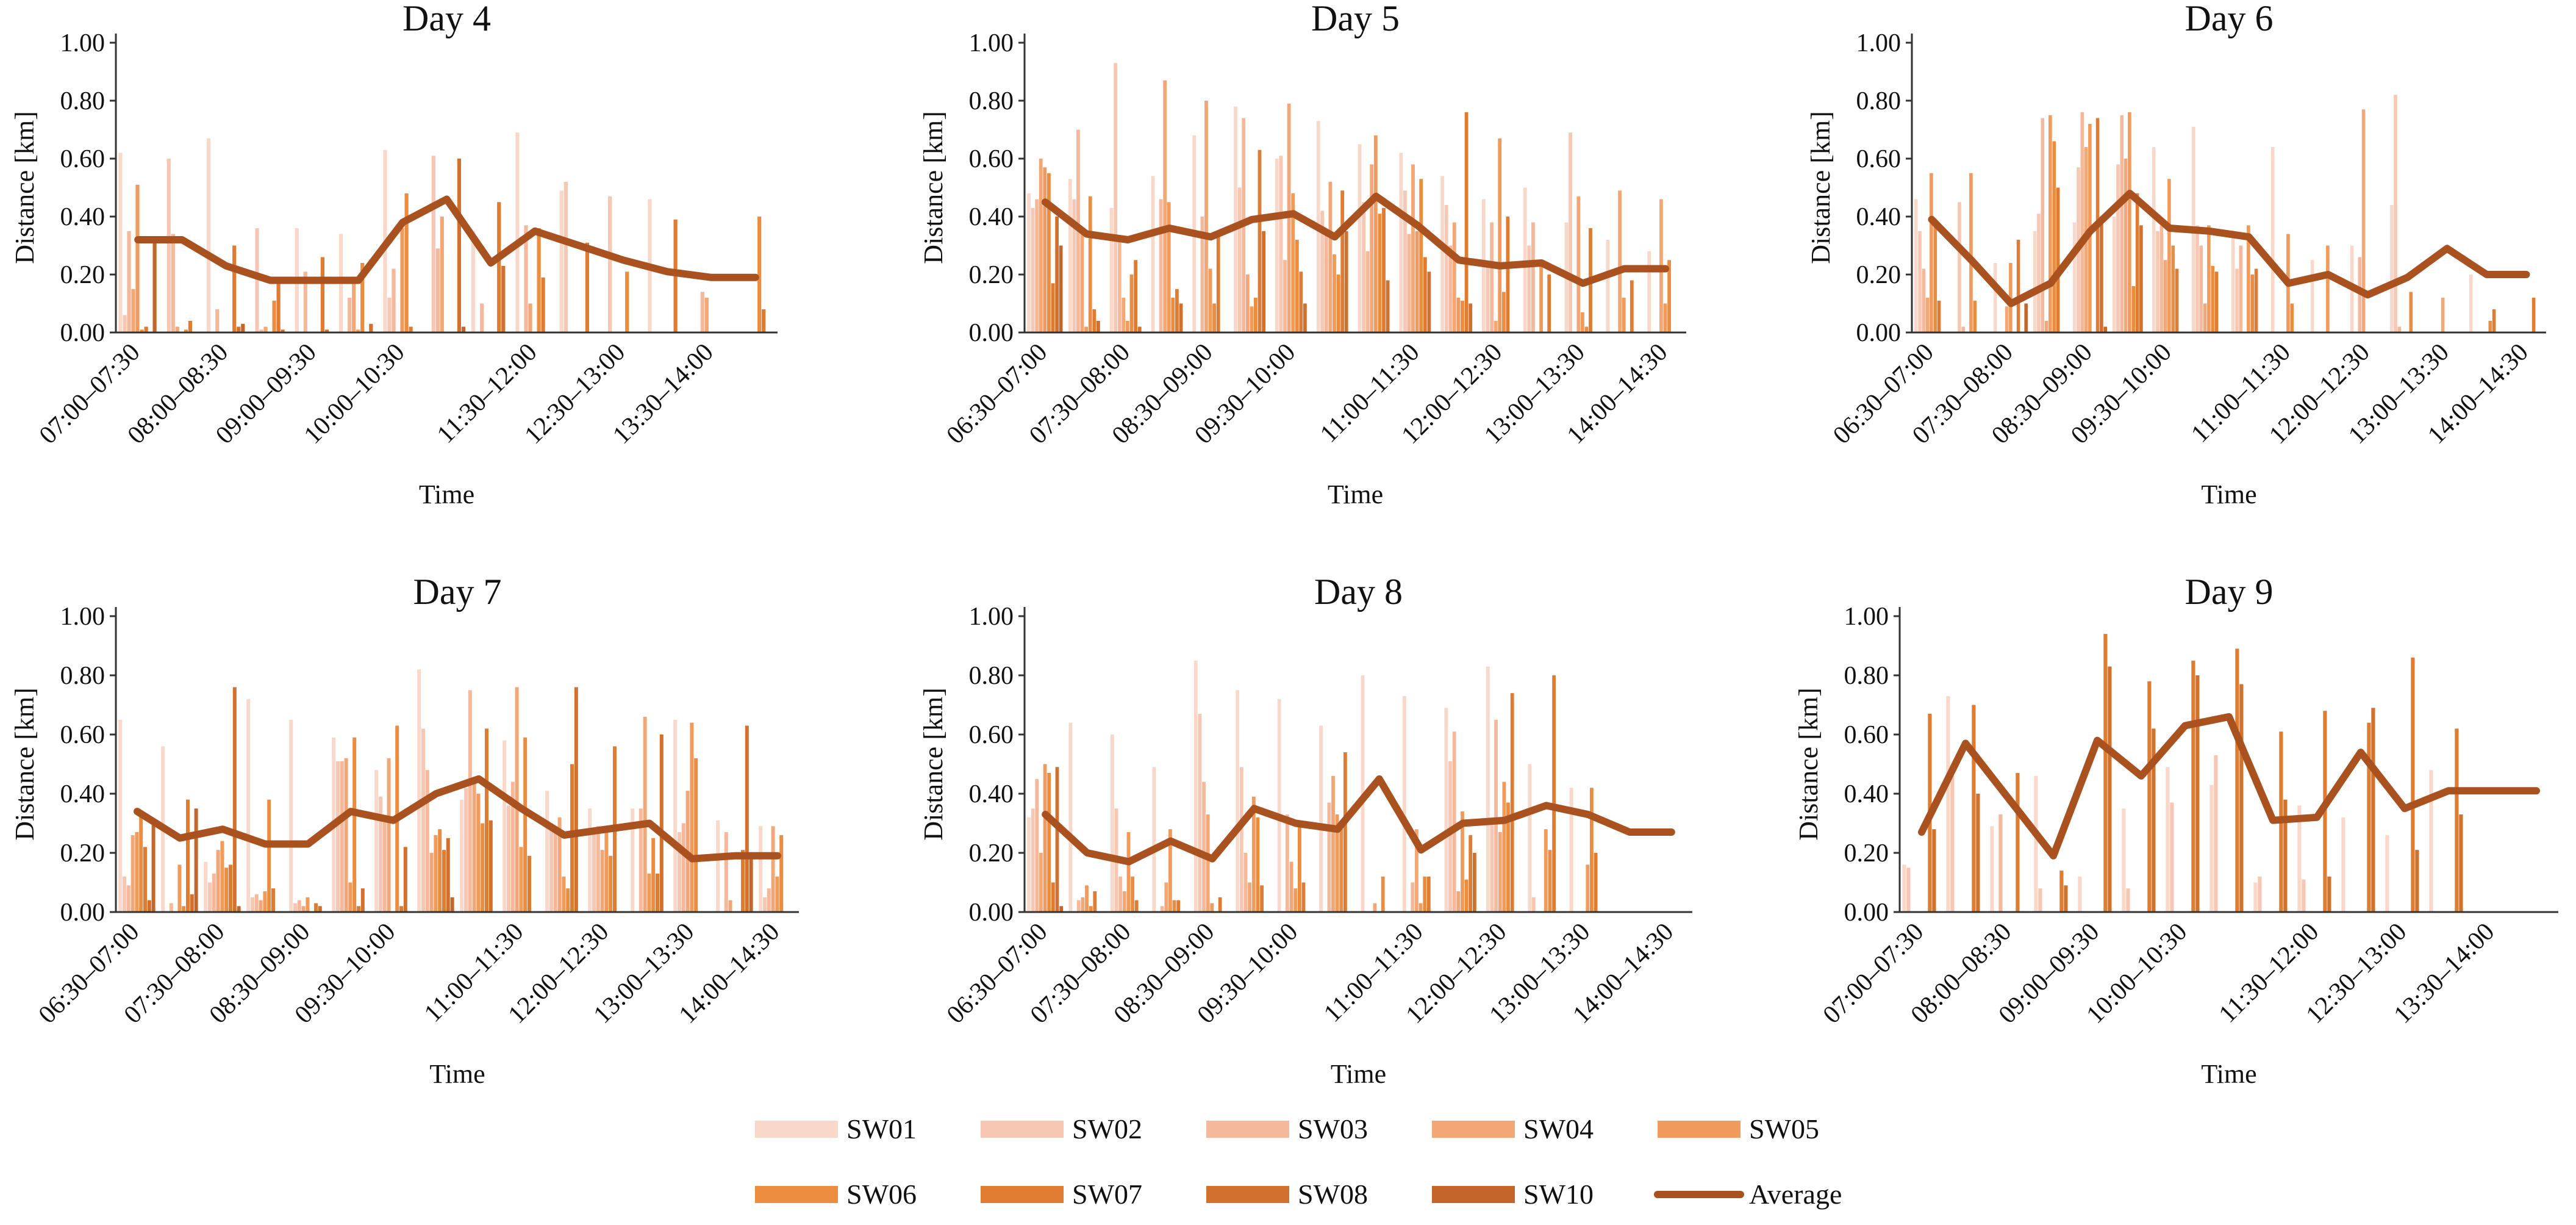 The height and width of the screenshot is (1225, 2576). What do you see at coordinates (1355, 19) in the screenshot?
I see `chart-title: Day 5` at bounding box center [1355, 19].